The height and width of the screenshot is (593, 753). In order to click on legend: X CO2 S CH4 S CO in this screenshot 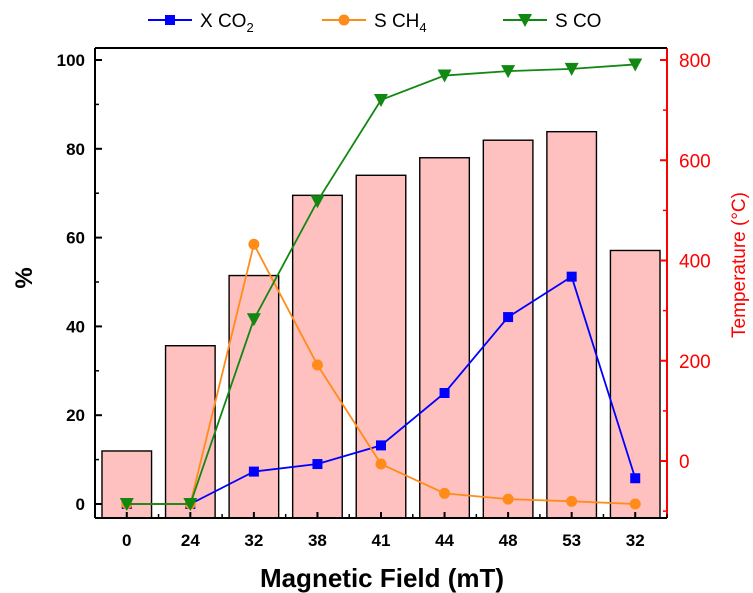, I will do `click(374, 23)`.